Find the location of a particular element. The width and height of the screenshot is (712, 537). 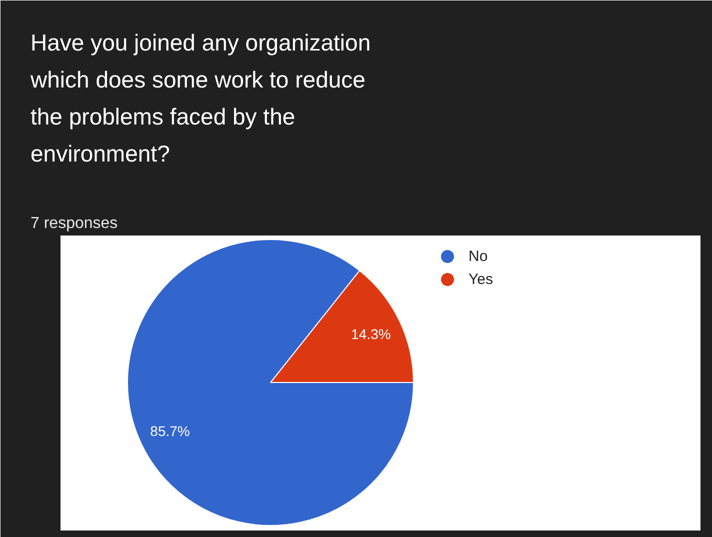

chart-title: Have you joined any organization which does some work to reduce the problems faced by the environment? is located at coordinates (200, 98).